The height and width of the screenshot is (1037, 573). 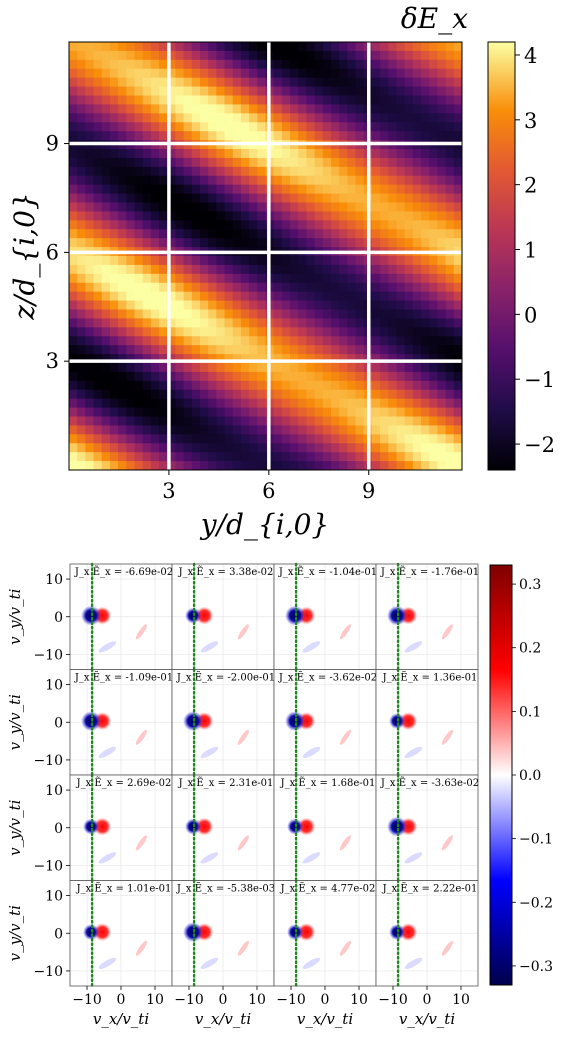 What do you see at coordinates (447, 737) in the screenshot?
I see `faint-positive-streak` at bounding box center [447, 737].